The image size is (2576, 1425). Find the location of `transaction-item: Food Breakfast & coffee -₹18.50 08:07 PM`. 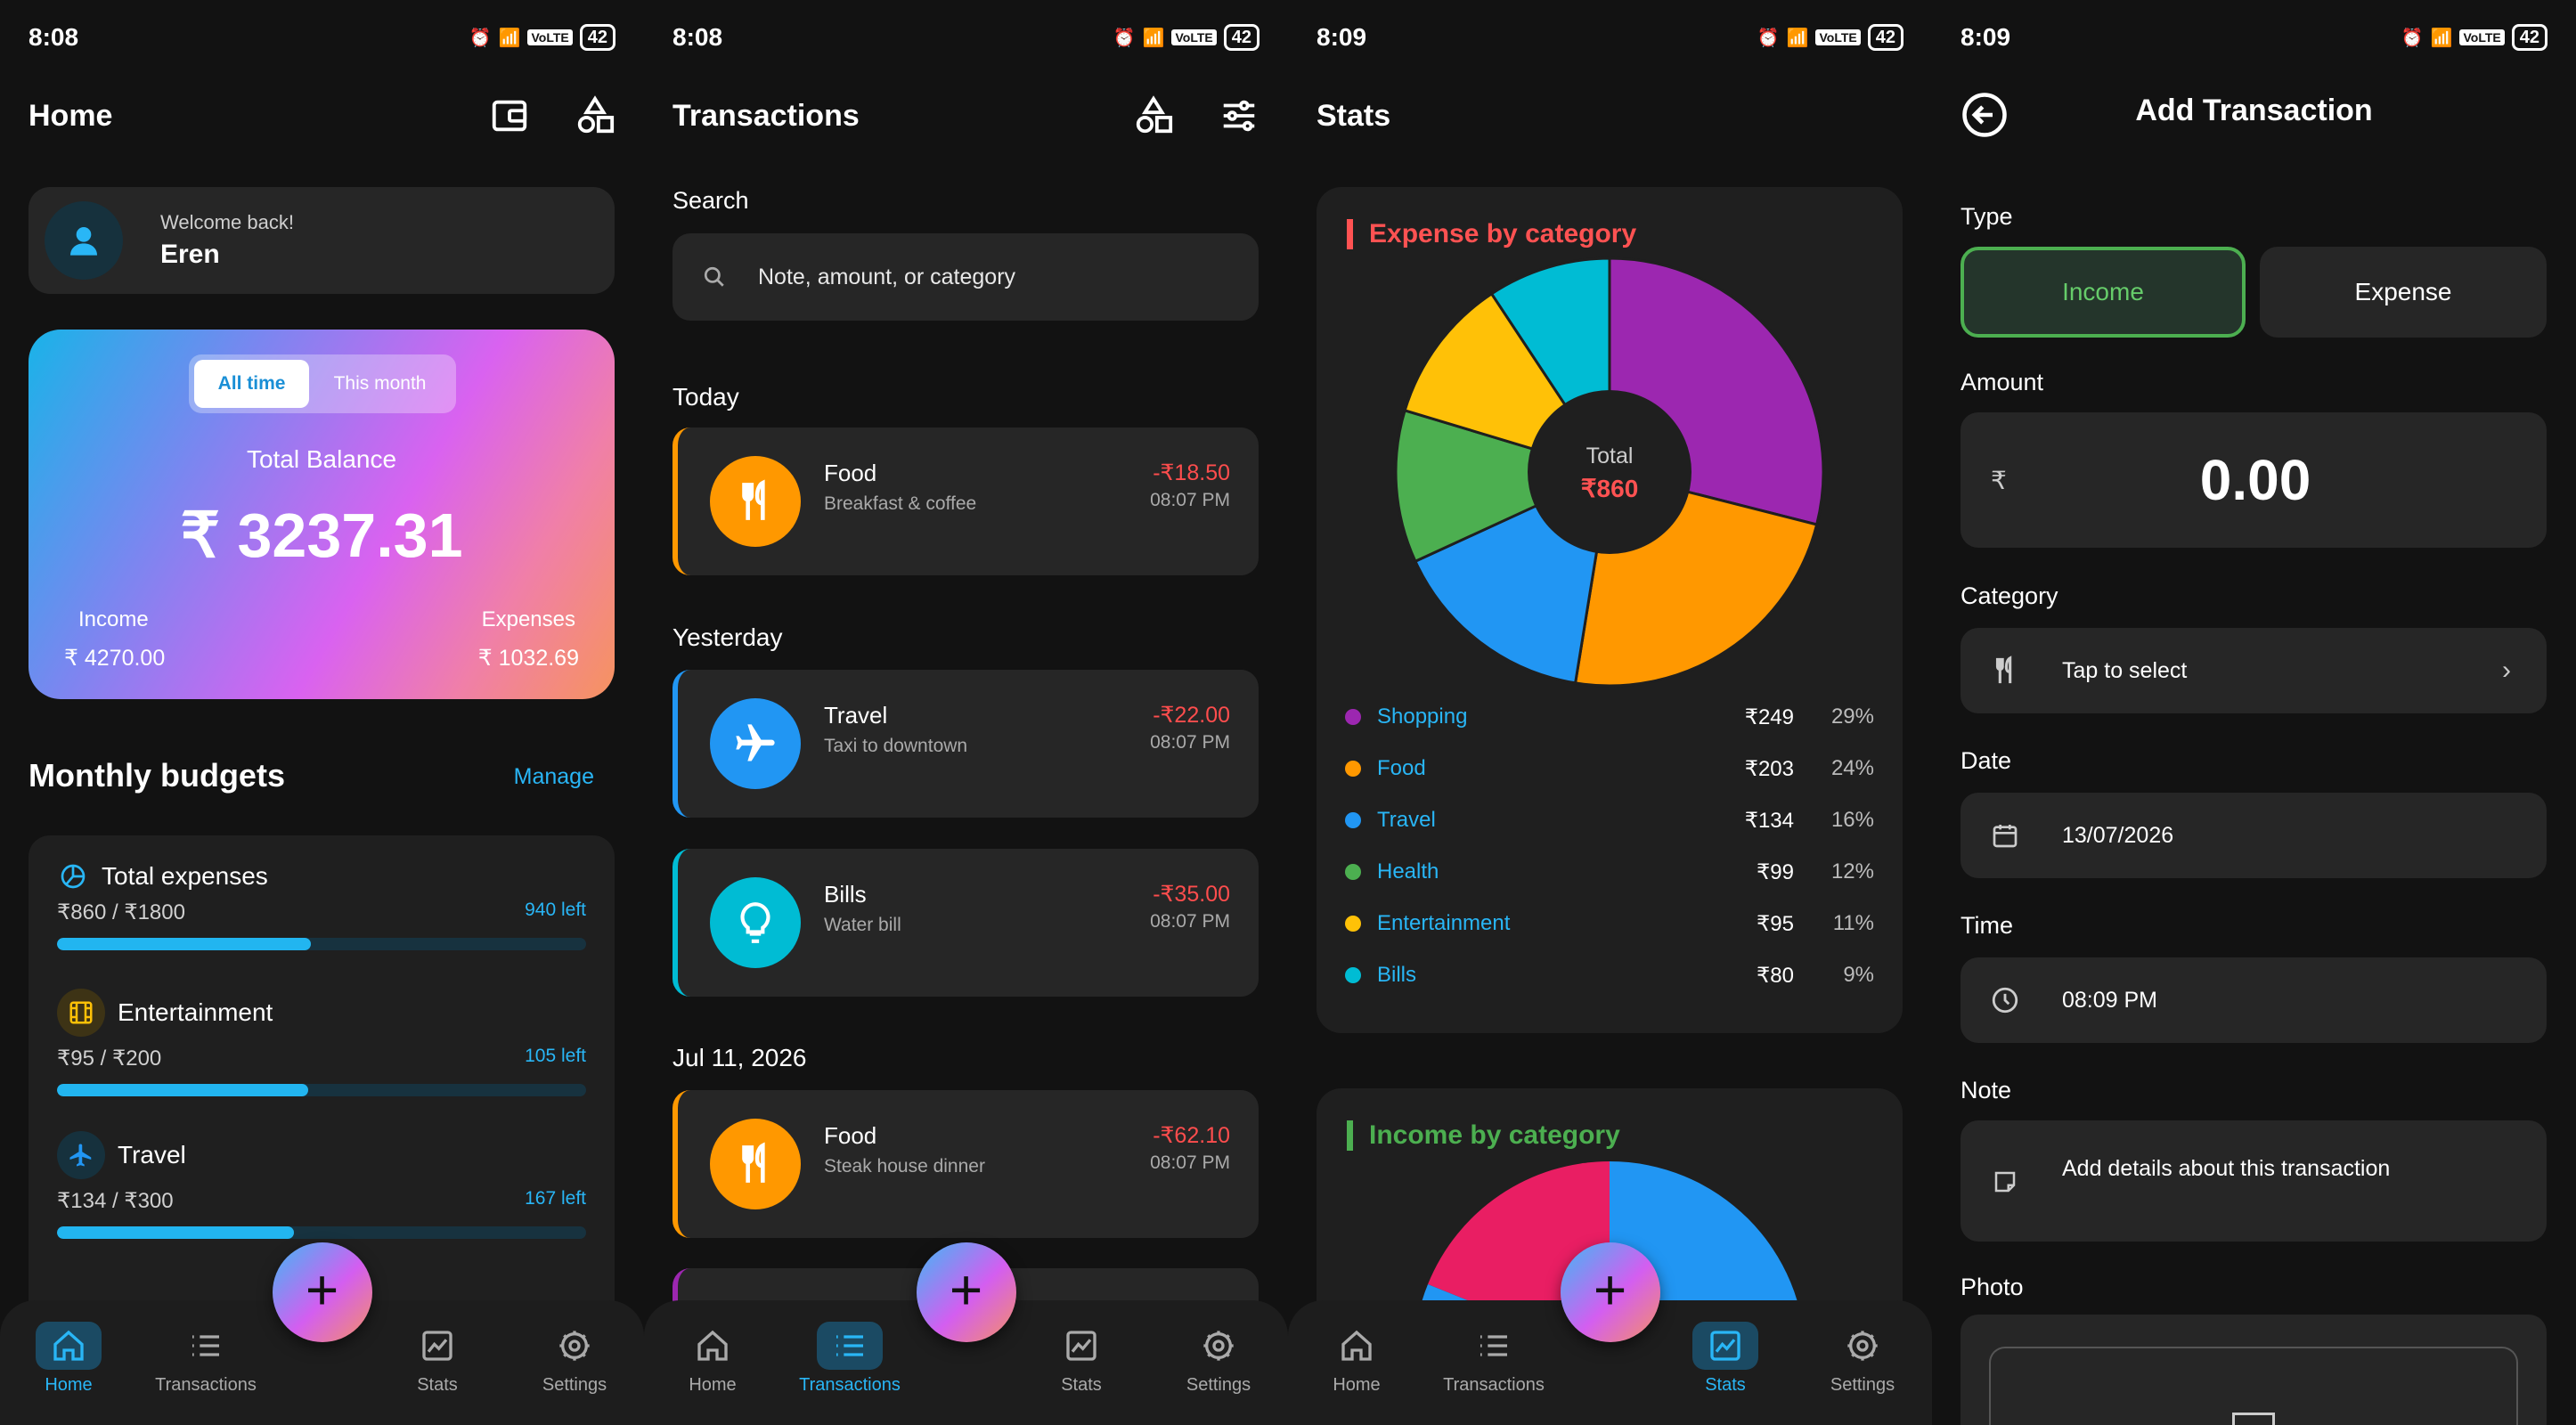

transaction-item: Food Breakfast & coffee -₹18.50 08:07 PM is located at coordinates (966, 501).